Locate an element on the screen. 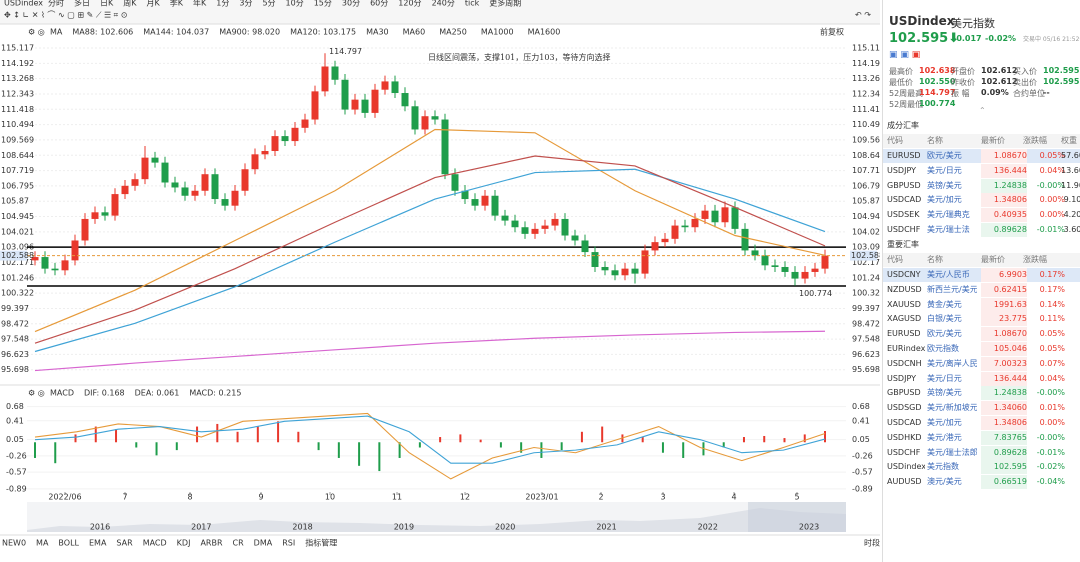 This screenshot has width=1080, height=562. indicator-tab: DMA is located at coordinates (263, 543).